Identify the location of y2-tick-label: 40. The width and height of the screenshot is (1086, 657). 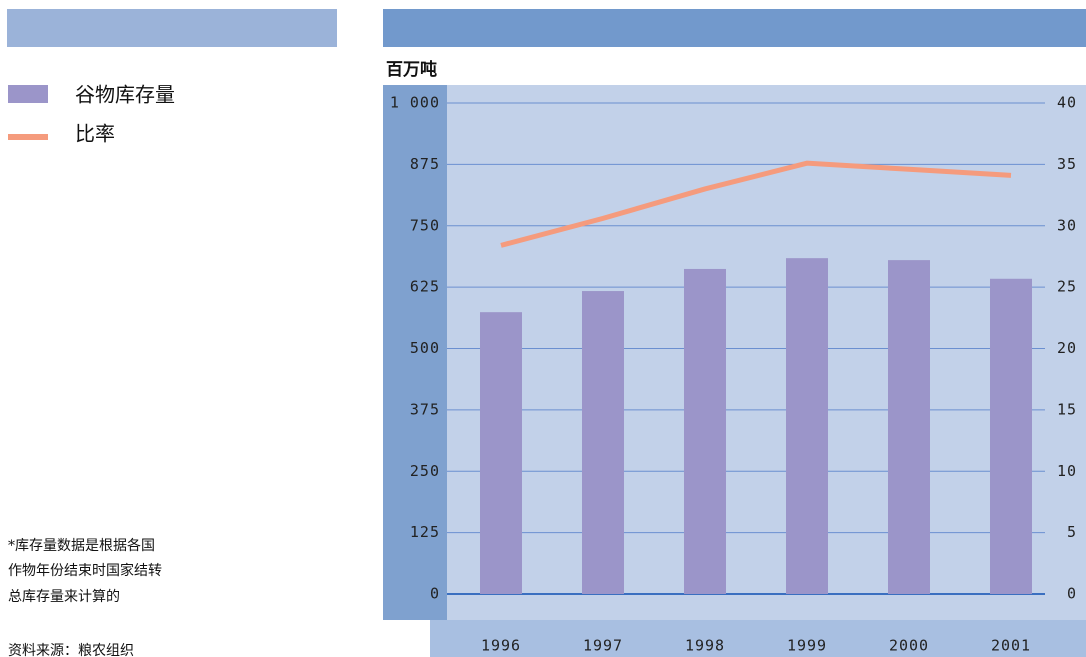
(1067, 103).